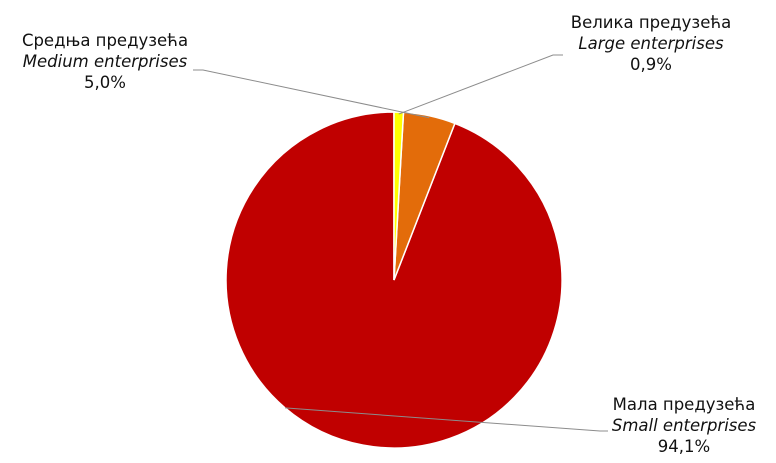 The height and width of the screenshot is (463, 776). Describe the element at coordinates (651, 22) in the screenshot. I see `label-large-sr: Велика предузећа` at that location.